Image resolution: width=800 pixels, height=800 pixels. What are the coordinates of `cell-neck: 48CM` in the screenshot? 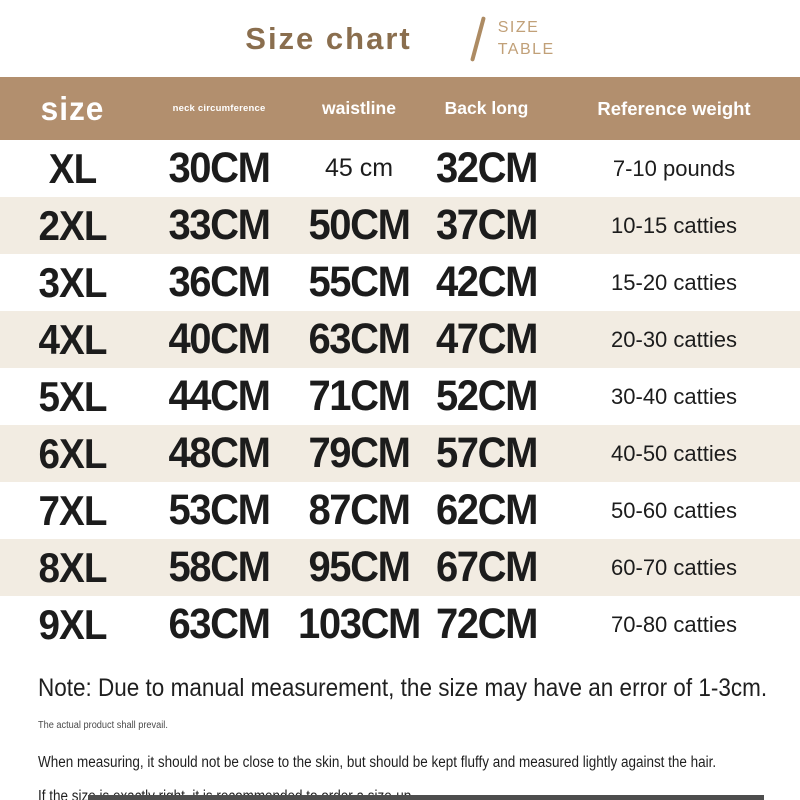 It's located at (219, 453).